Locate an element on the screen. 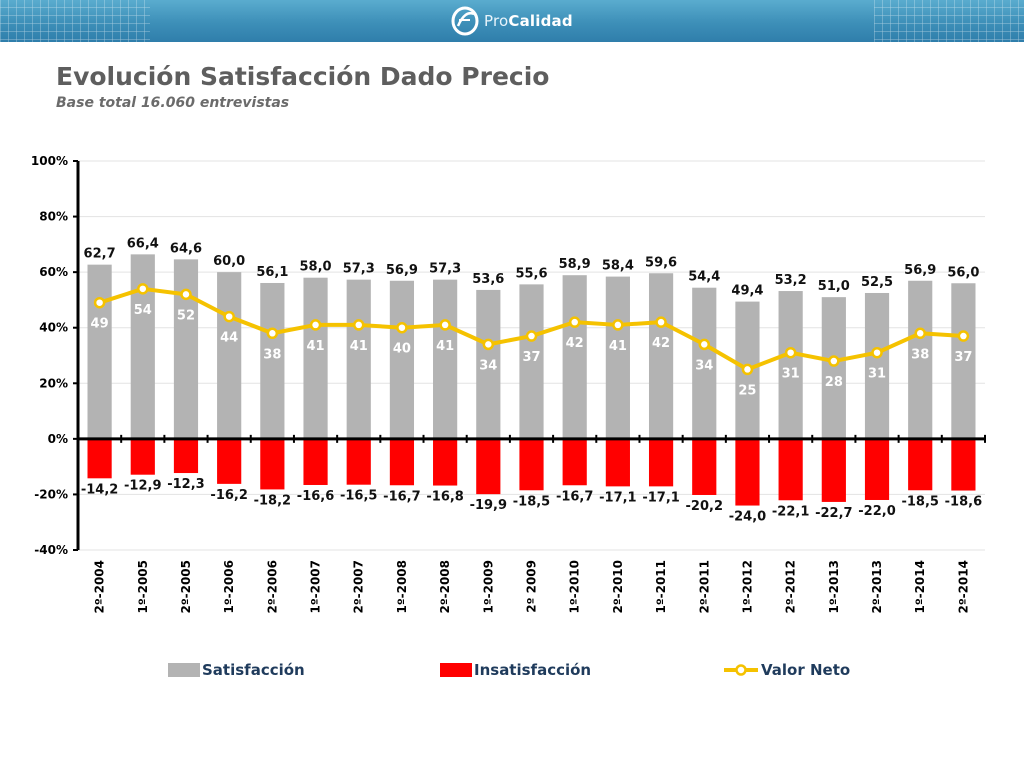 This screenshot has width=1024, height=768. satisfaccion-data-label: 60,0 is located at coordinates (229, 261).